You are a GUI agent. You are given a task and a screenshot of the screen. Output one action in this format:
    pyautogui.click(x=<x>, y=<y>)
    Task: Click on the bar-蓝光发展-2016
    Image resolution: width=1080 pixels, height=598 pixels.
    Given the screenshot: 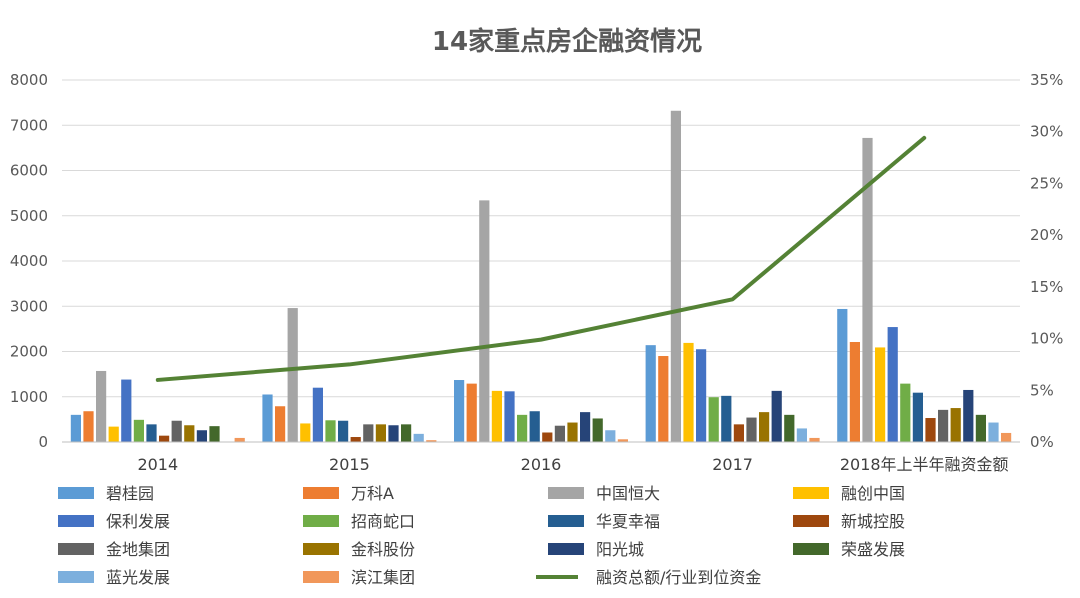 What is the action you would take?
    pyautogui.click(x=610, y=436)
    